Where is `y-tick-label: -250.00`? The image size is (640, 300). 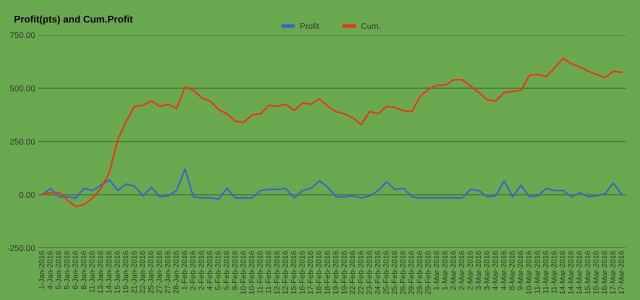
y-tick-label: -250.00 is located at coordinates (21, 248).